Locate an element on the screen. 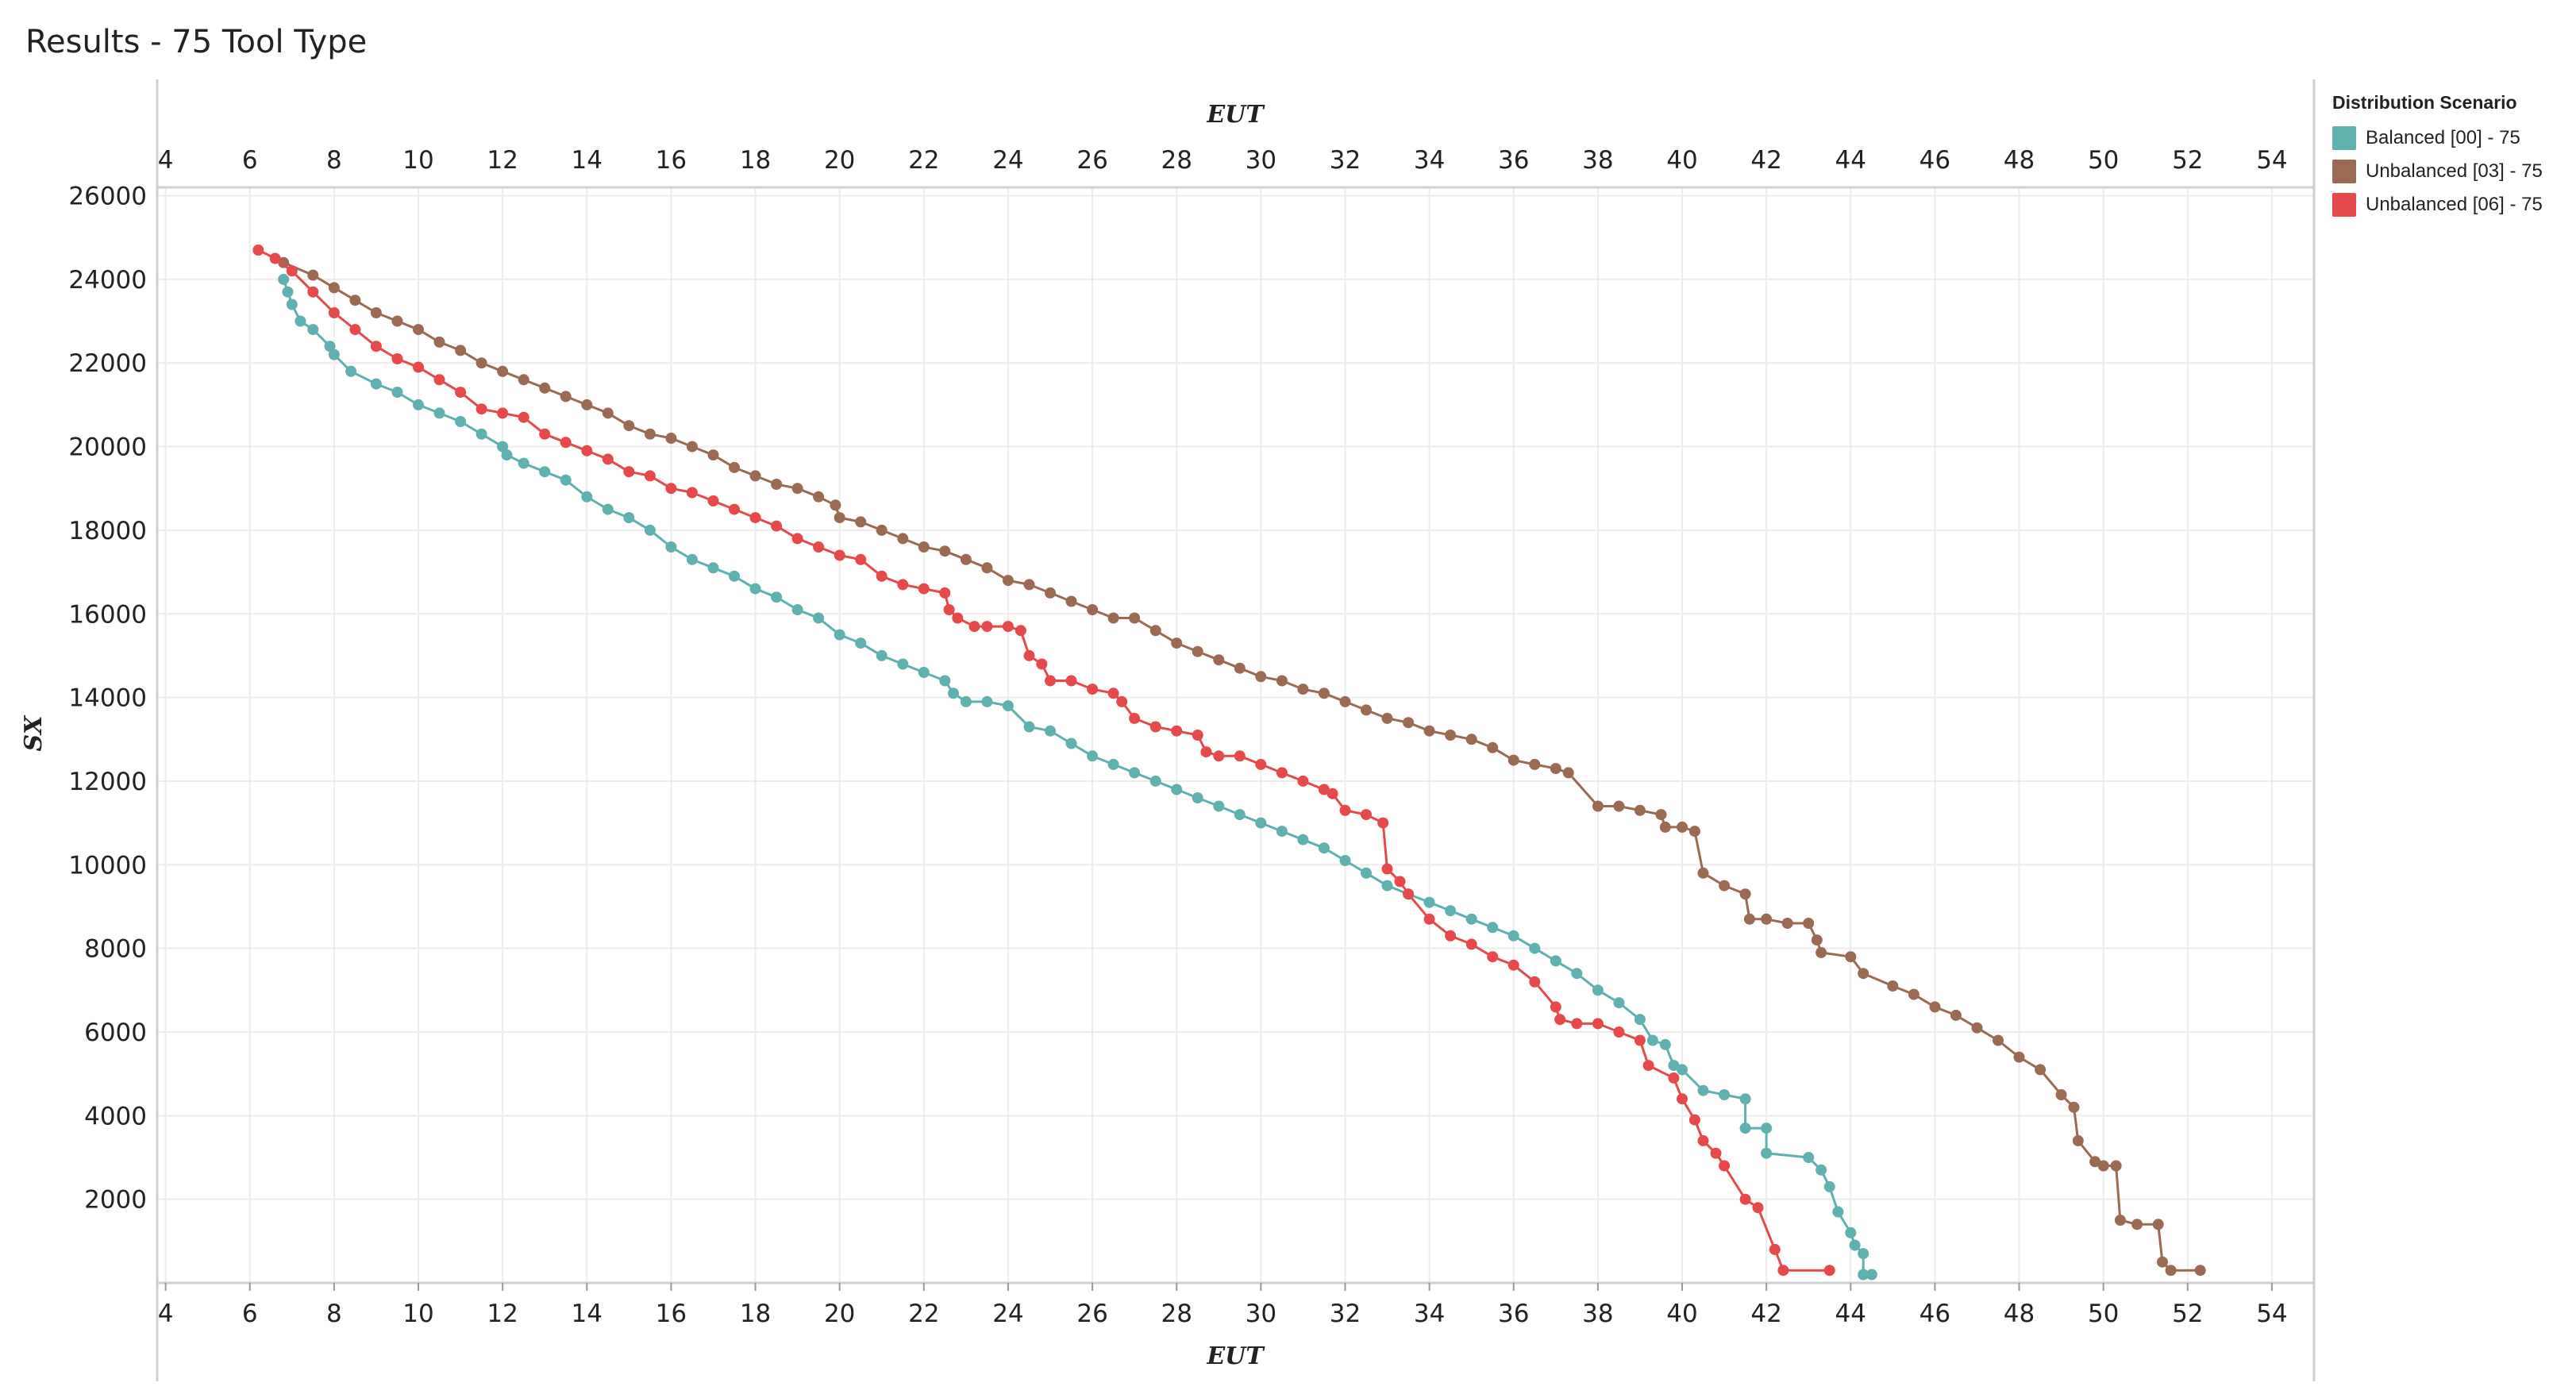  legend-item-unbalanced-03: Unbalanced [03] - 75 is located at coordinates (2437, 171).